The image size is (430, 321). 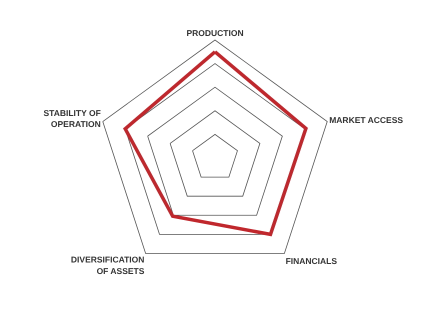 What do you see at coordinates (107, 265) in the screenshot?
I see `spoke-label: DIVERSIFICATION OF ASSETS` at bounding box center [107, 265].